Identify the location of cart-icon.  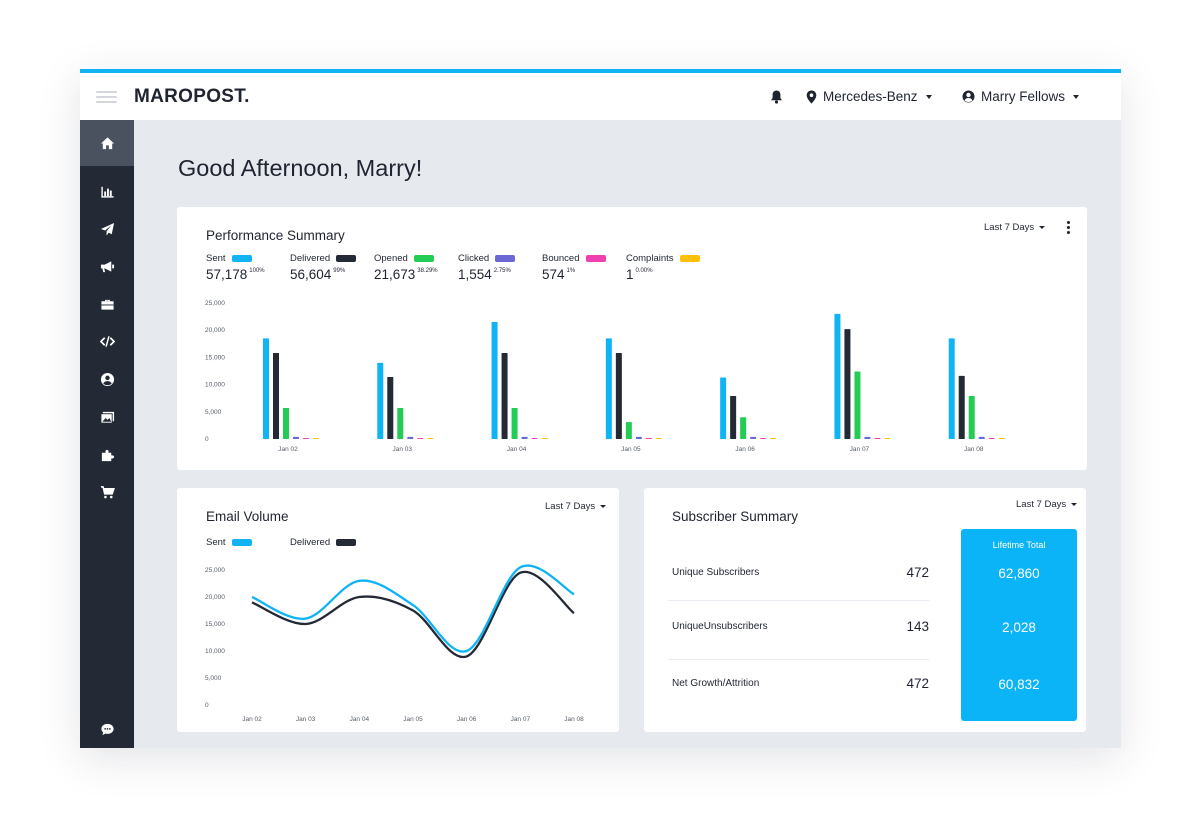
(107, 491).